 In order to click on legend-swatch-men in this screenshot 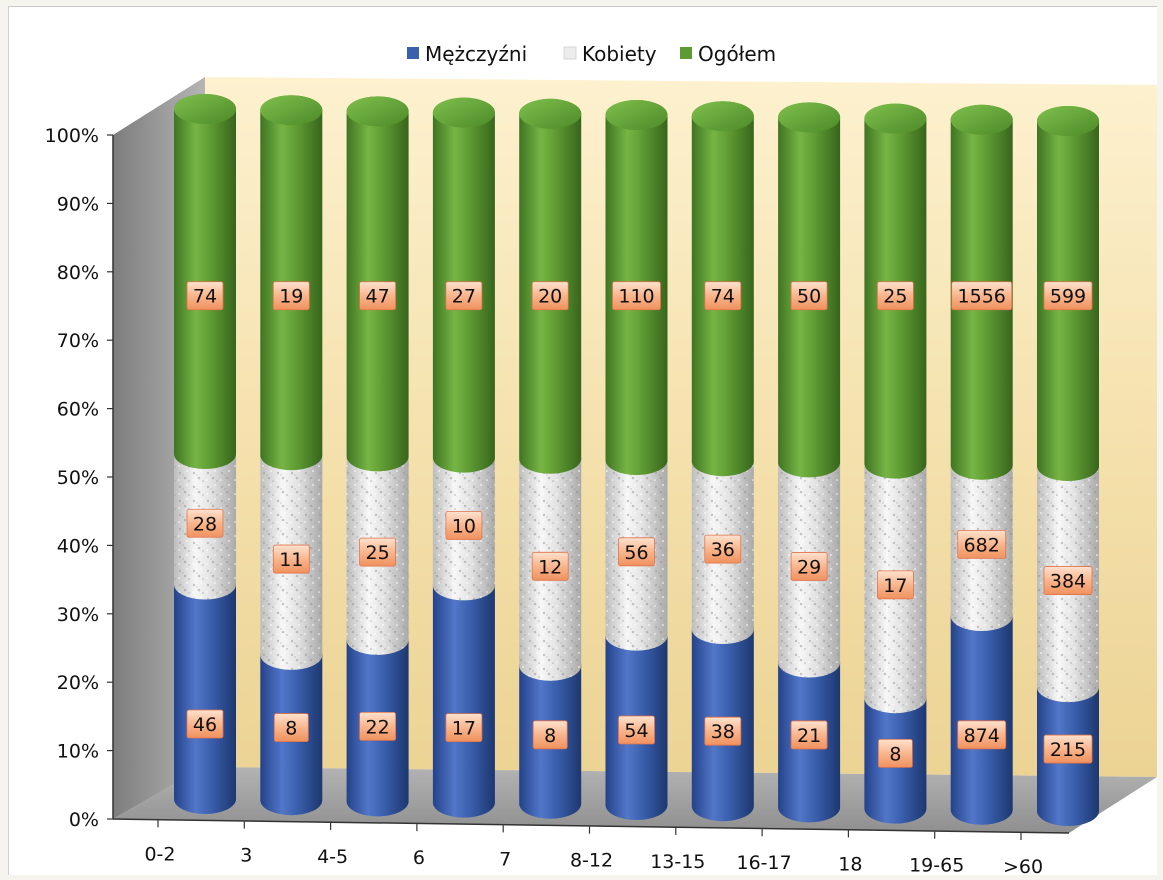, I will do `click(413, 53)`.